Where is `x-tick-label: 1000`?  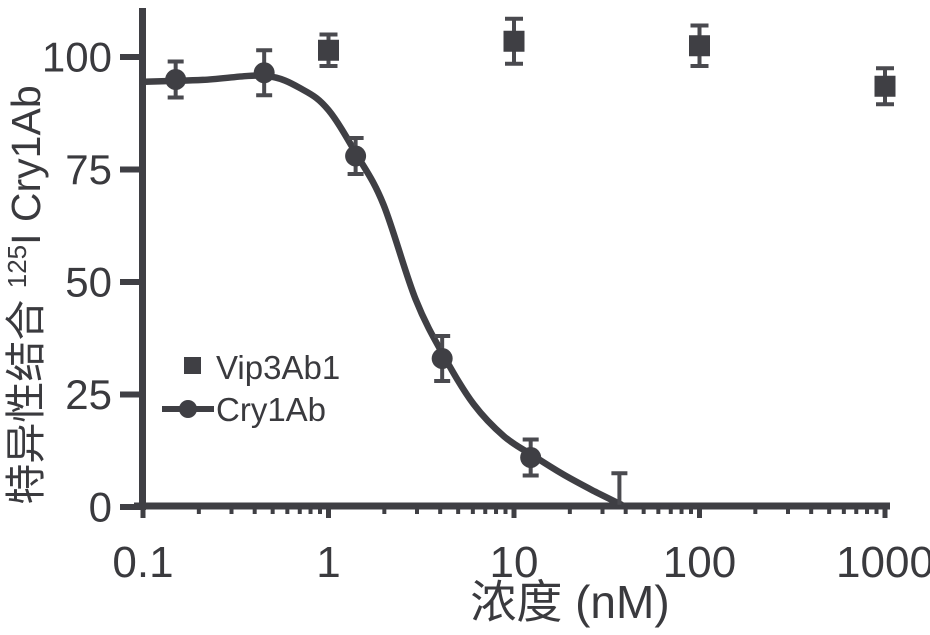
x-tick-label: 1000 is located at coordinates (883, 562).